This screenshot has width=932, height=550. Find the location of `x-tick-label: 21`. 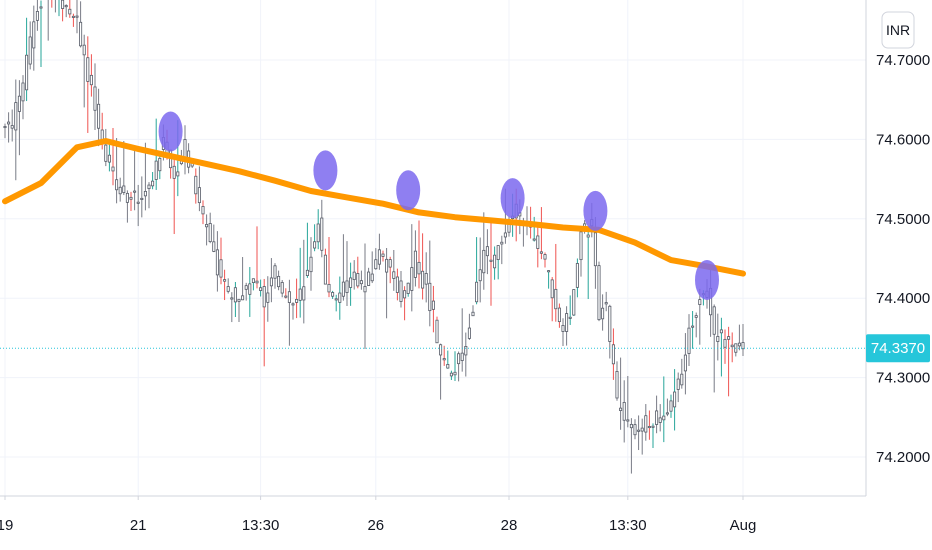

x-tick-label: 21 is located at coordinates (138, 525).